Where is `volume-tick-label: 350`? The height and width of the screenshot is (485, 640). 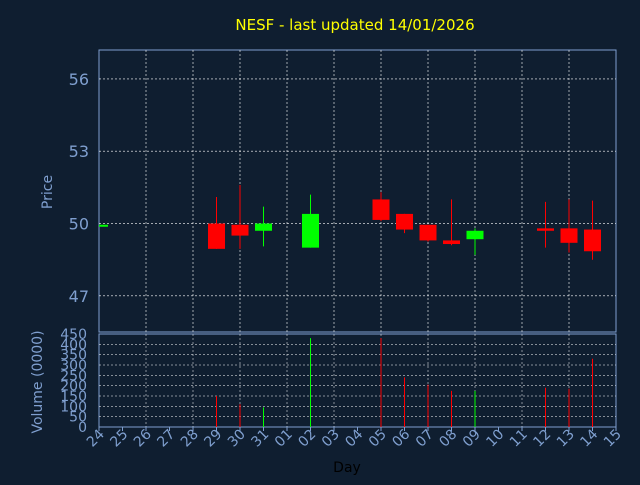
volume-tick-label: 350 is located at coordinates (73, 356).